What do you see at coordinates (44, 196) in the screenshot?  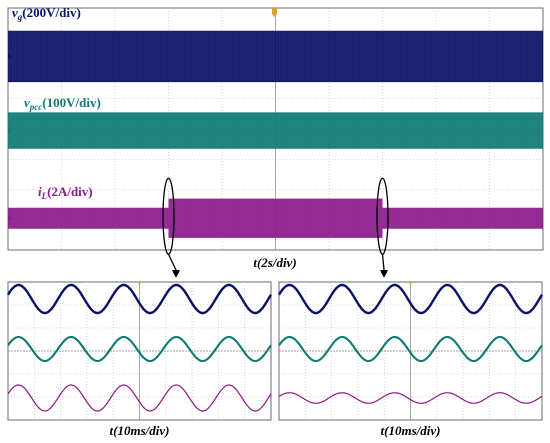 I see `label-subscript: L` at bounding box center [44, 196].